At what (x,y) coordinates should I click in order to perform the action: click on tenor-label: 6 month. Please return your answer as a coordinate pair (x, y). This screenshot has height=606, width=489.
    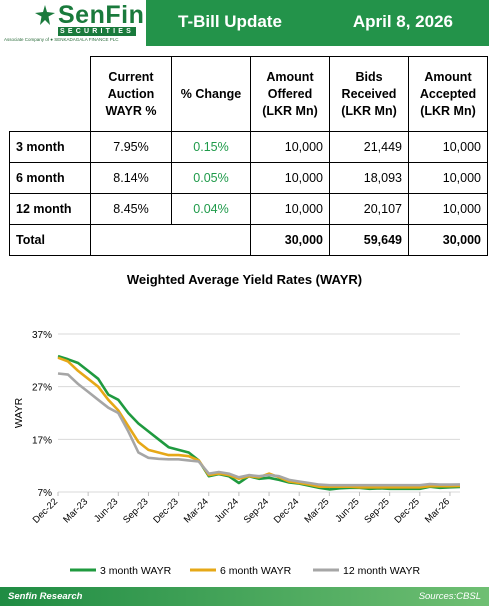
    Looking at the image, I should click on (50, 178).